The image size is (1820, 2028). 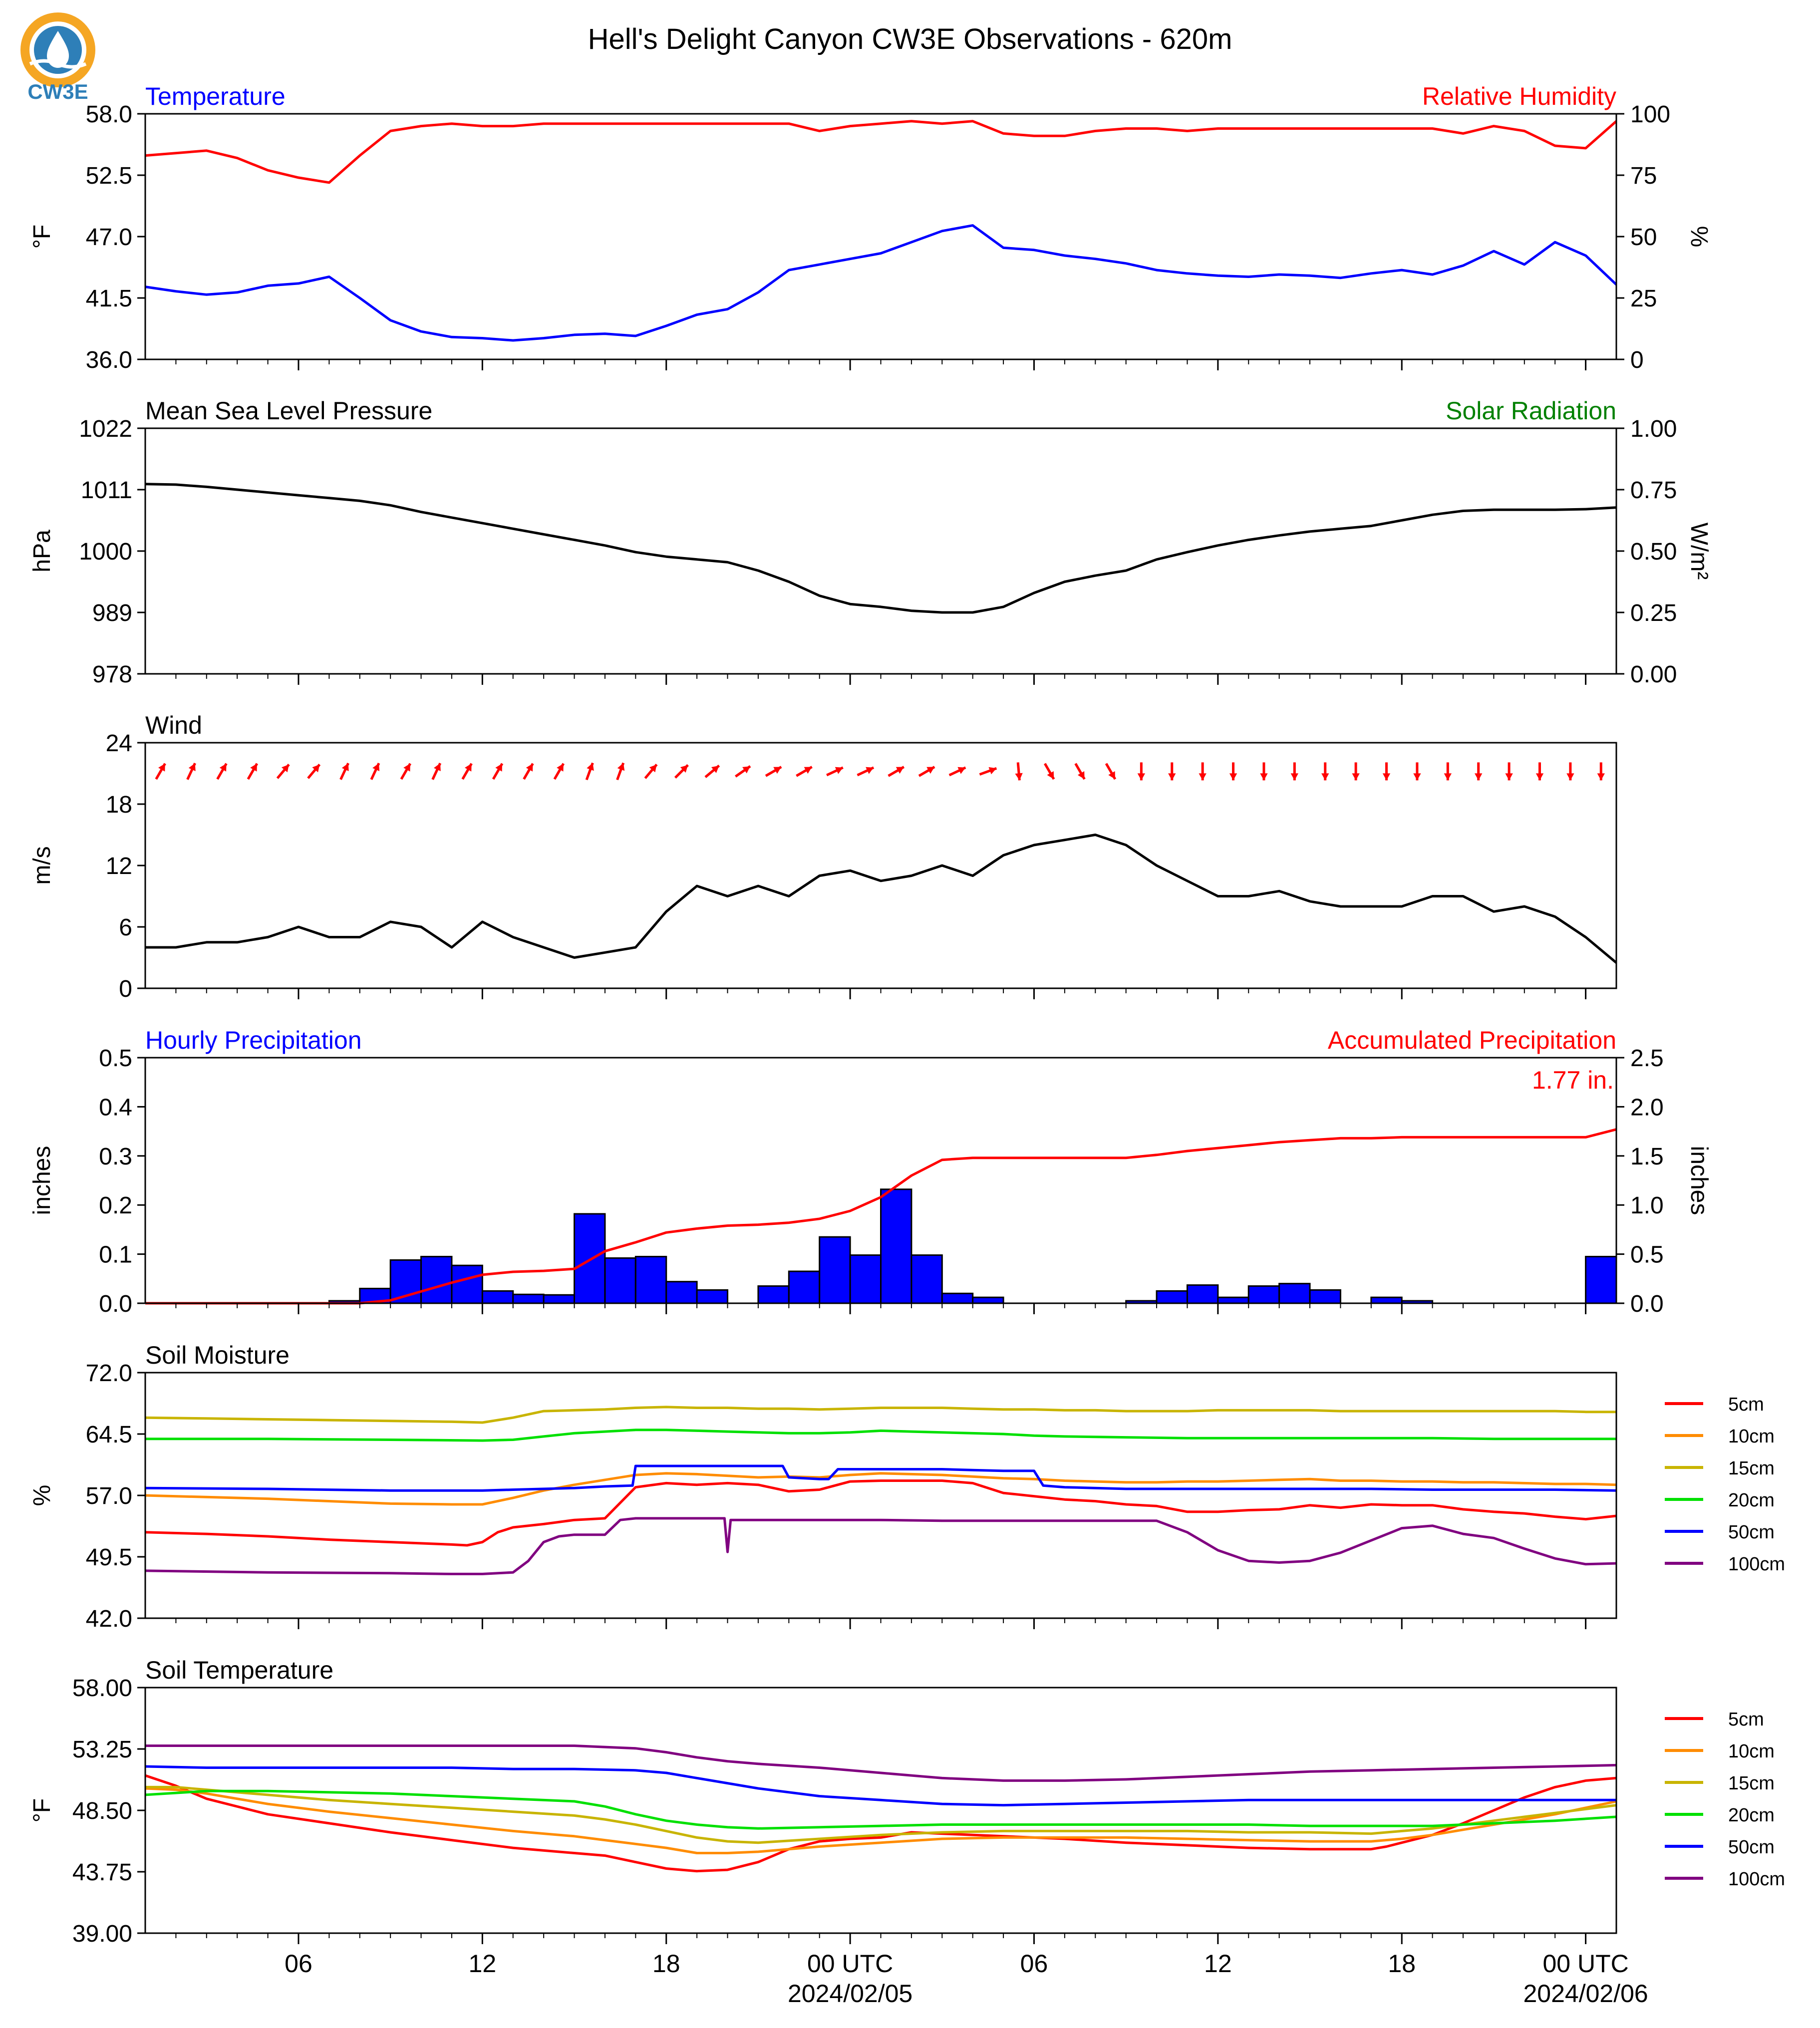 What do you see at coordinates (881, 1546) in the screenshot?
I see `series-line-100cm` at bounding box center [881, 1546].